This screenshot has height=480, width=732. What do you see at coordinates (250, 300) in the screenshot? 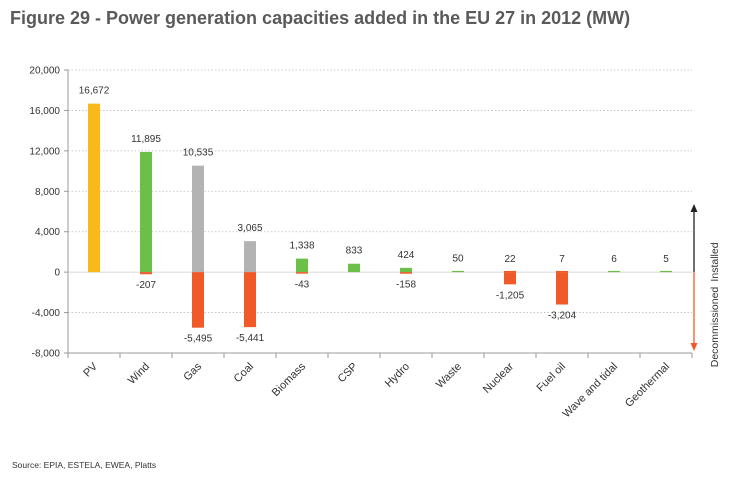
I see `bar-decommissioned-coal` at bounding box center [250, 300].